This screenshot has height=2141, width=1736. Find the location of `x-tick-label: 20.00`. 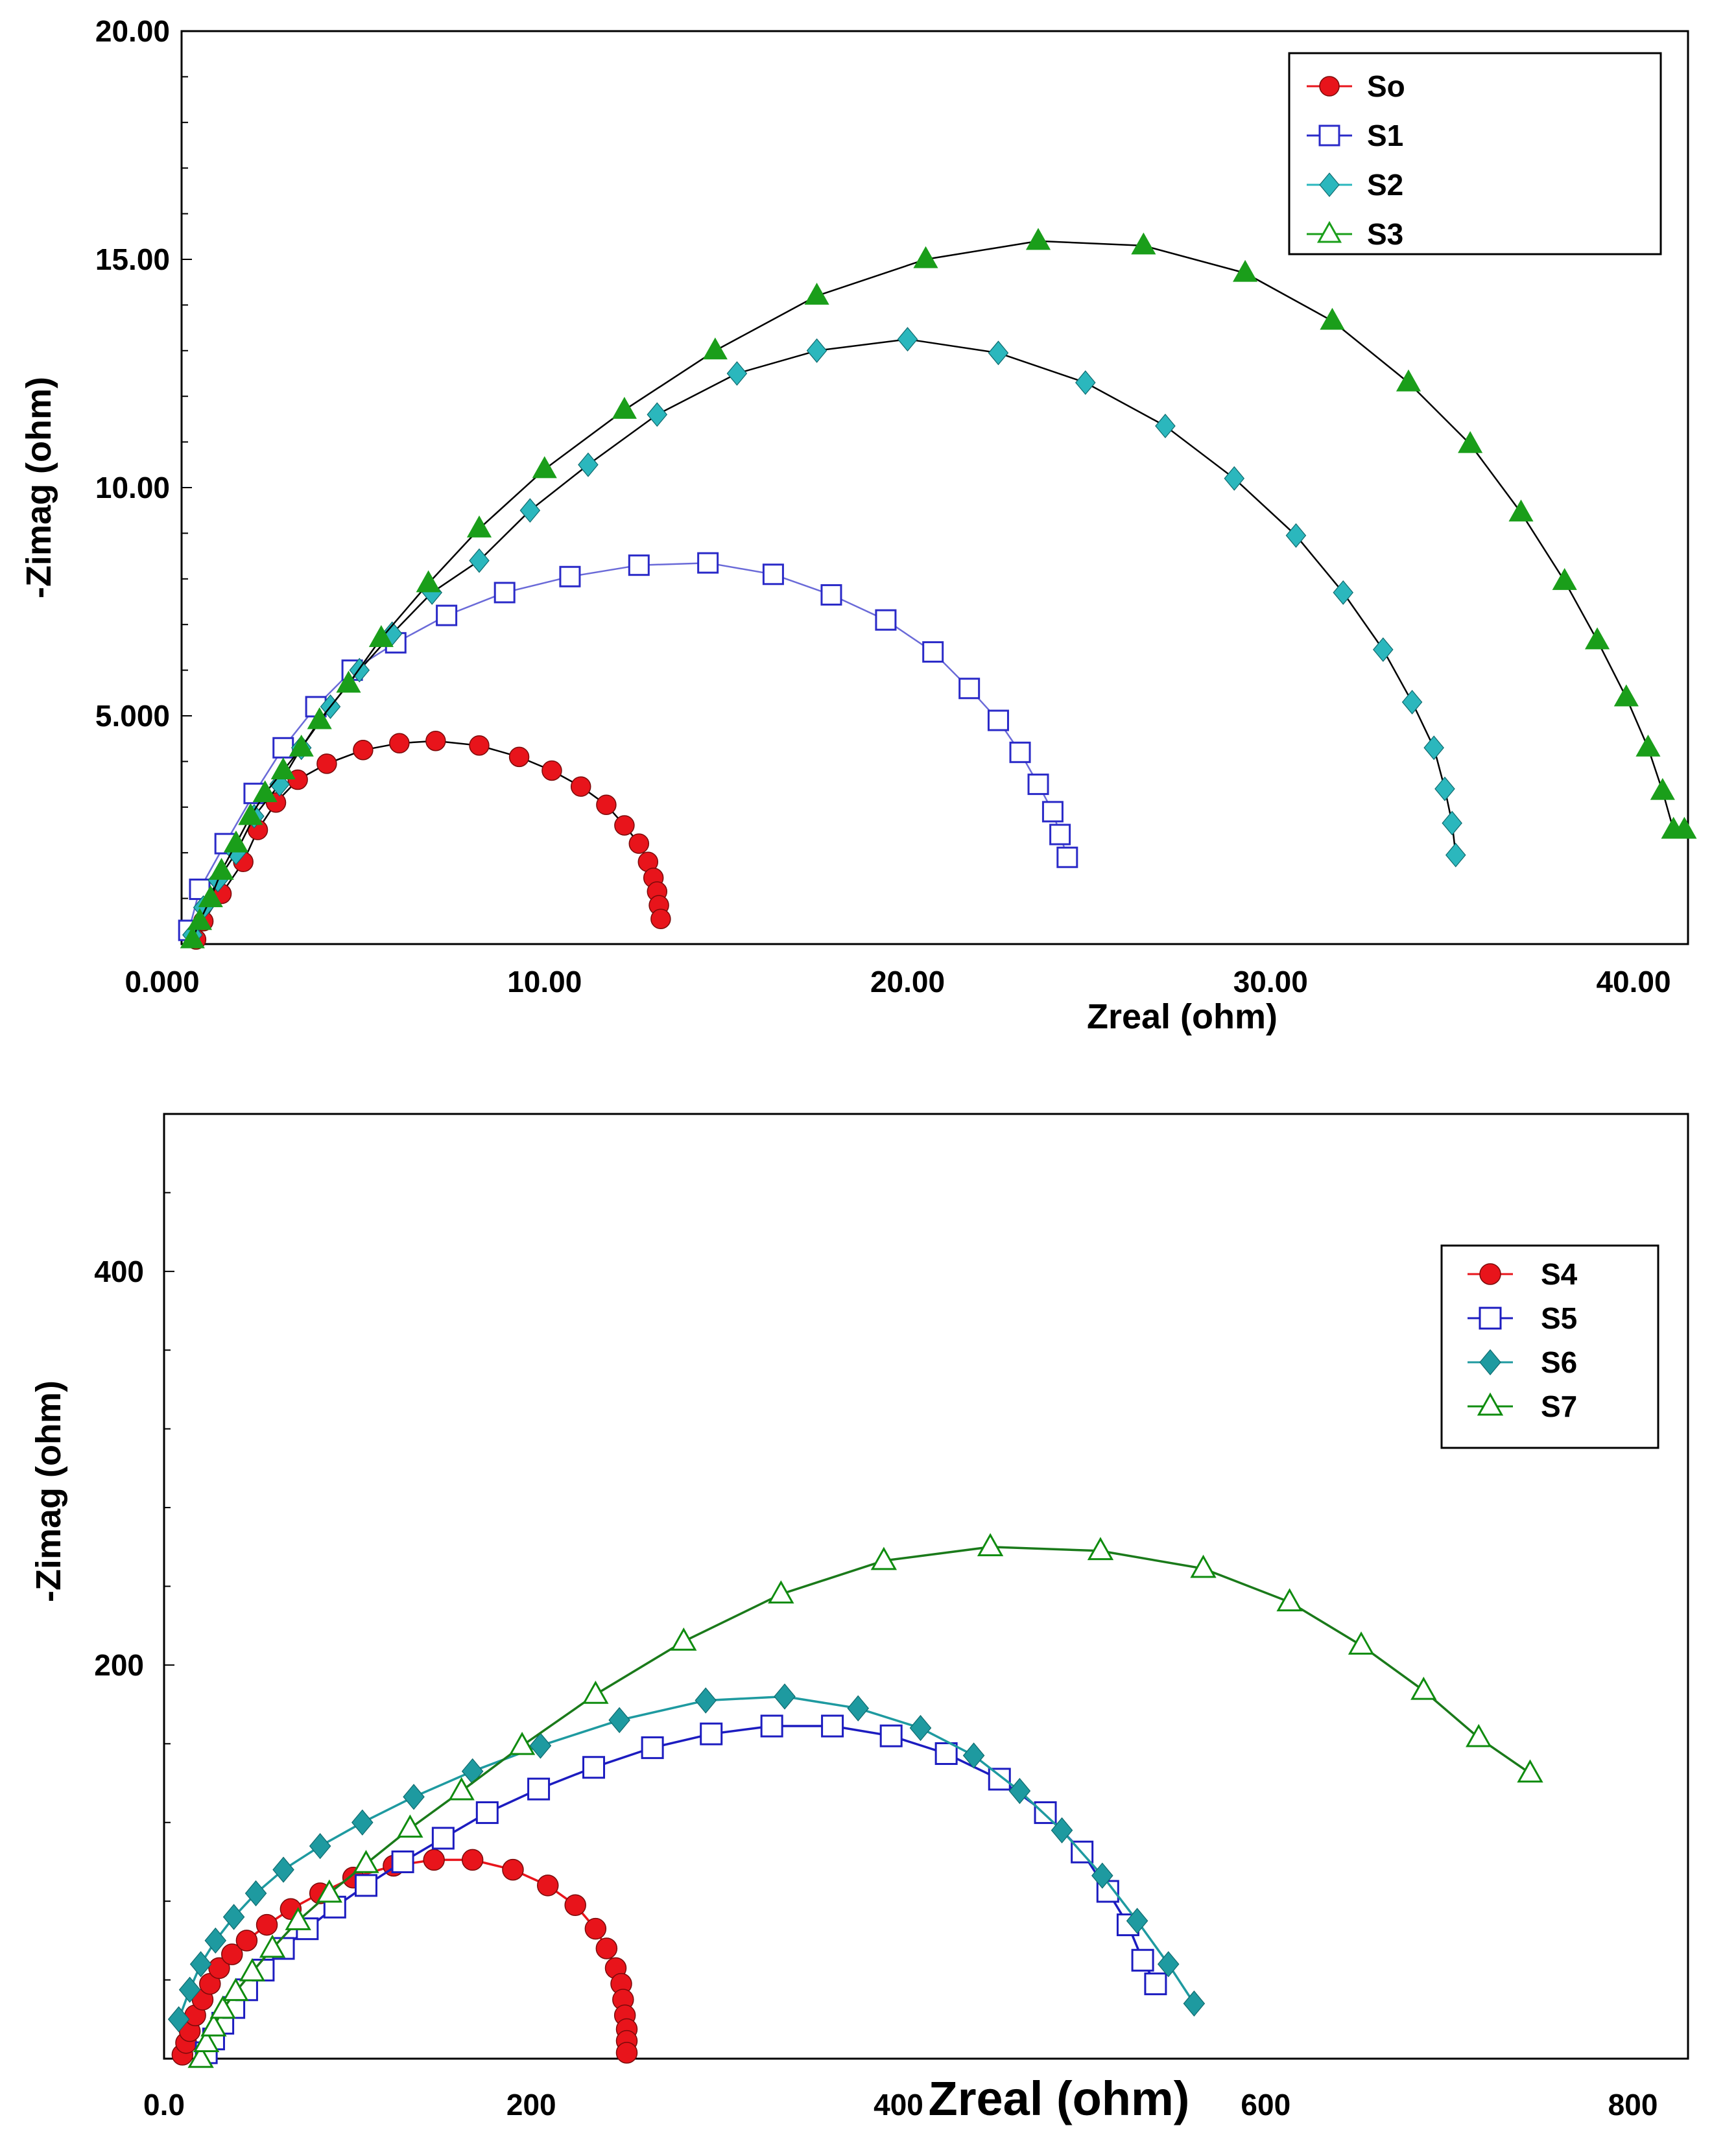

x-tick-label: 20.00 is located at coordinates (907, 982).